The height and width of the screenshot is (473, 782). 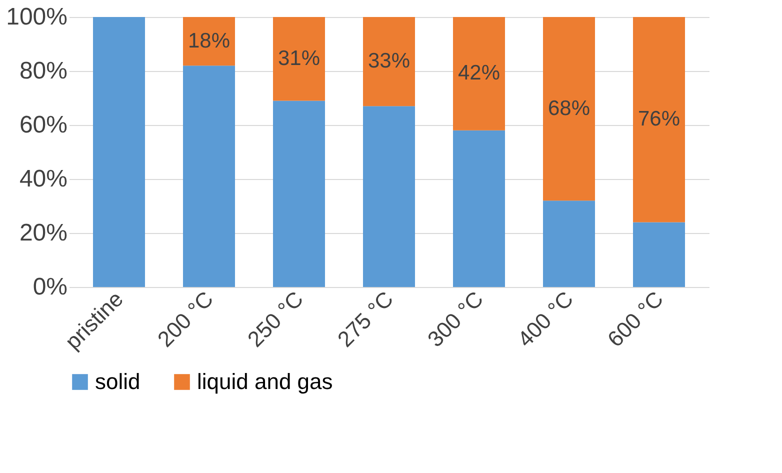 I want to click on legend-label: solid, so click(x=117, y=381).